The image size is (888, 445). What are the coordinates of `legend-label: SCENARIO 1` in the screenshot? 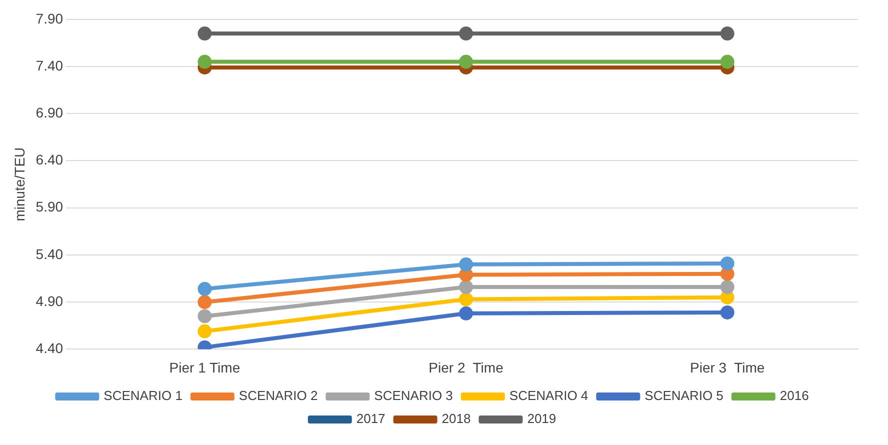 It's located at (143, 396).